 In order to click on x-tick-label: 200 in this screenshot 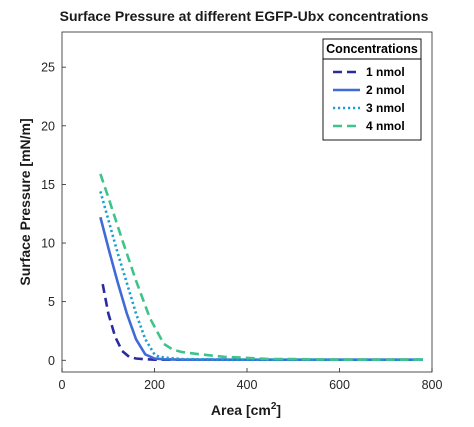, I will do `click(154, 385)`.